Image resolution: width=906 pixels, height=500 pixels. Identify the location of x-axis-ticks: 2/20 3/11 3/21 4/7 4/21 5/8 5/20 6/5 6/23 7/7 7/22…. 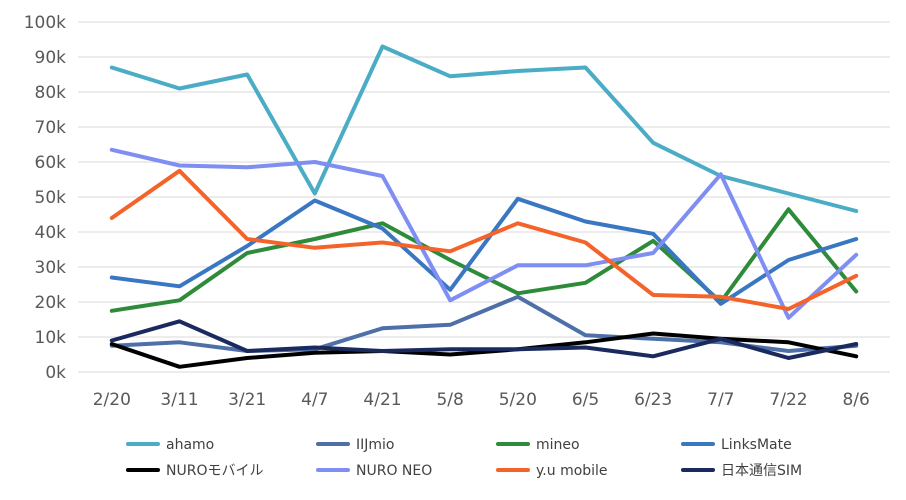
(481, 400).